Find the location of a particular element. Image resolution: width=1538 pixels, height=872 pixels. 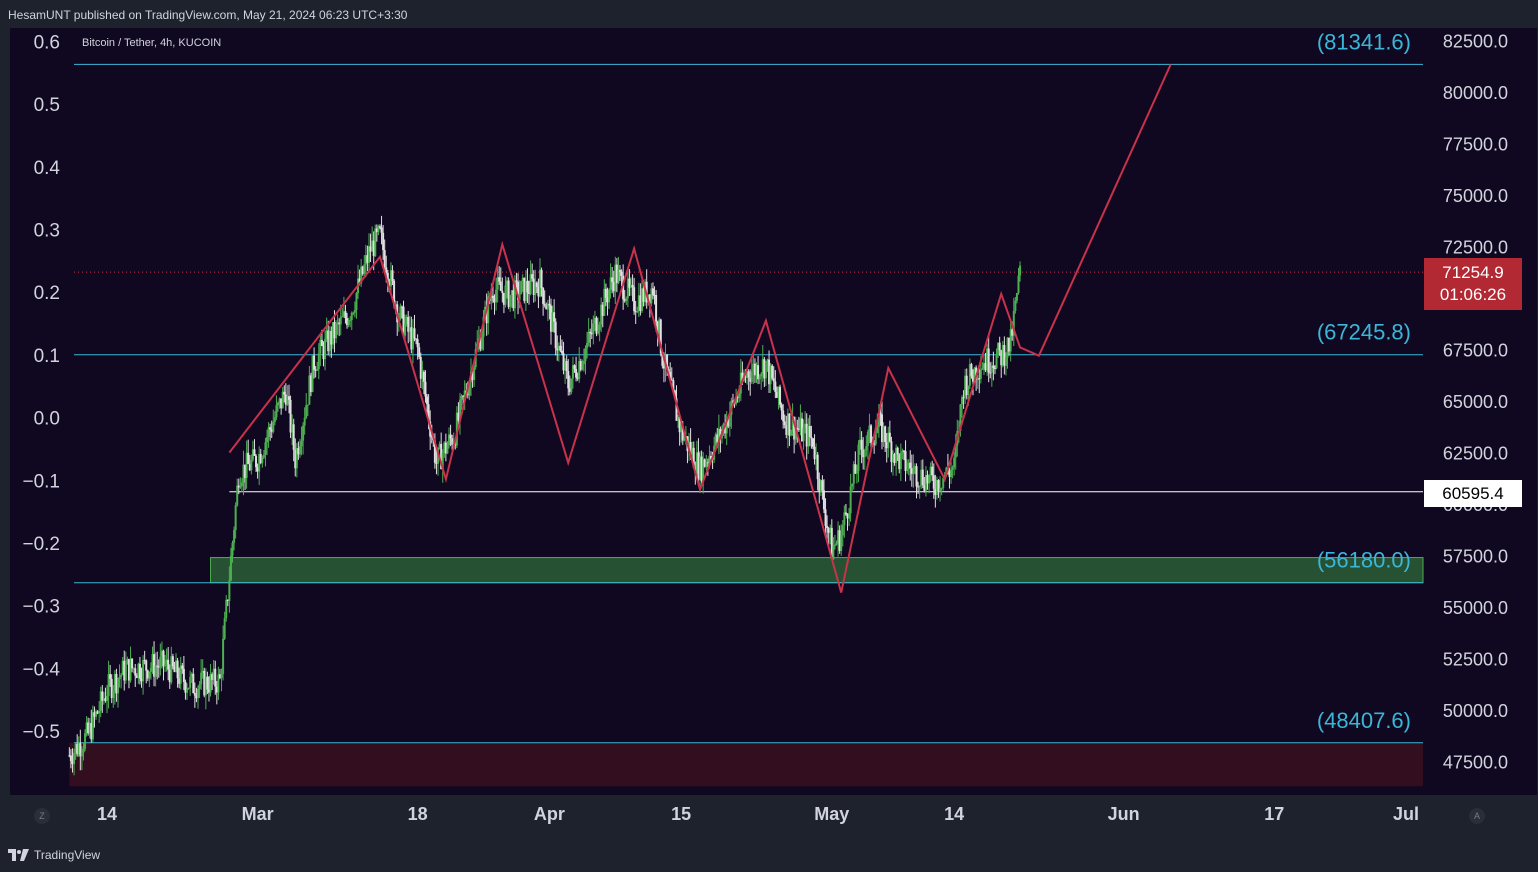

level-label-demand: (56180.0) is located at coordinates (1364, 560).